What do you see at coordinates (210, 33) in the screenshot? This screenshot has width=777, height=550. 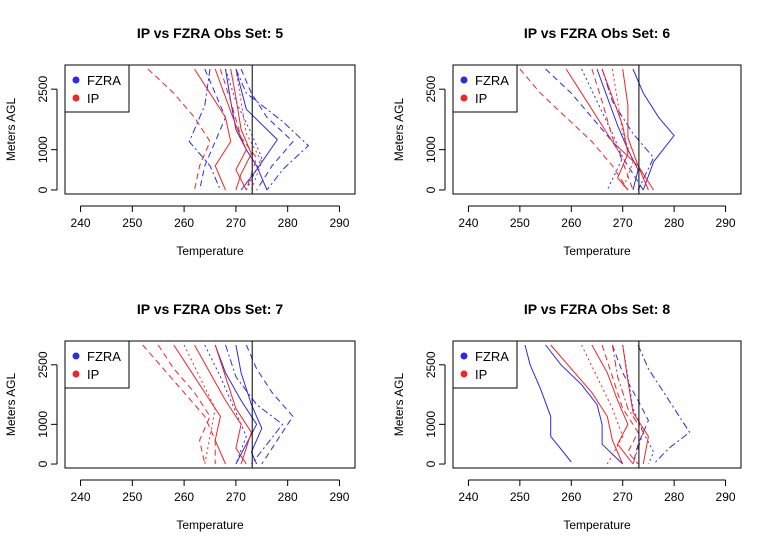 I see `chart-title: IP vs FZRA Obs Set: 5` at bounding box center [210, 33].